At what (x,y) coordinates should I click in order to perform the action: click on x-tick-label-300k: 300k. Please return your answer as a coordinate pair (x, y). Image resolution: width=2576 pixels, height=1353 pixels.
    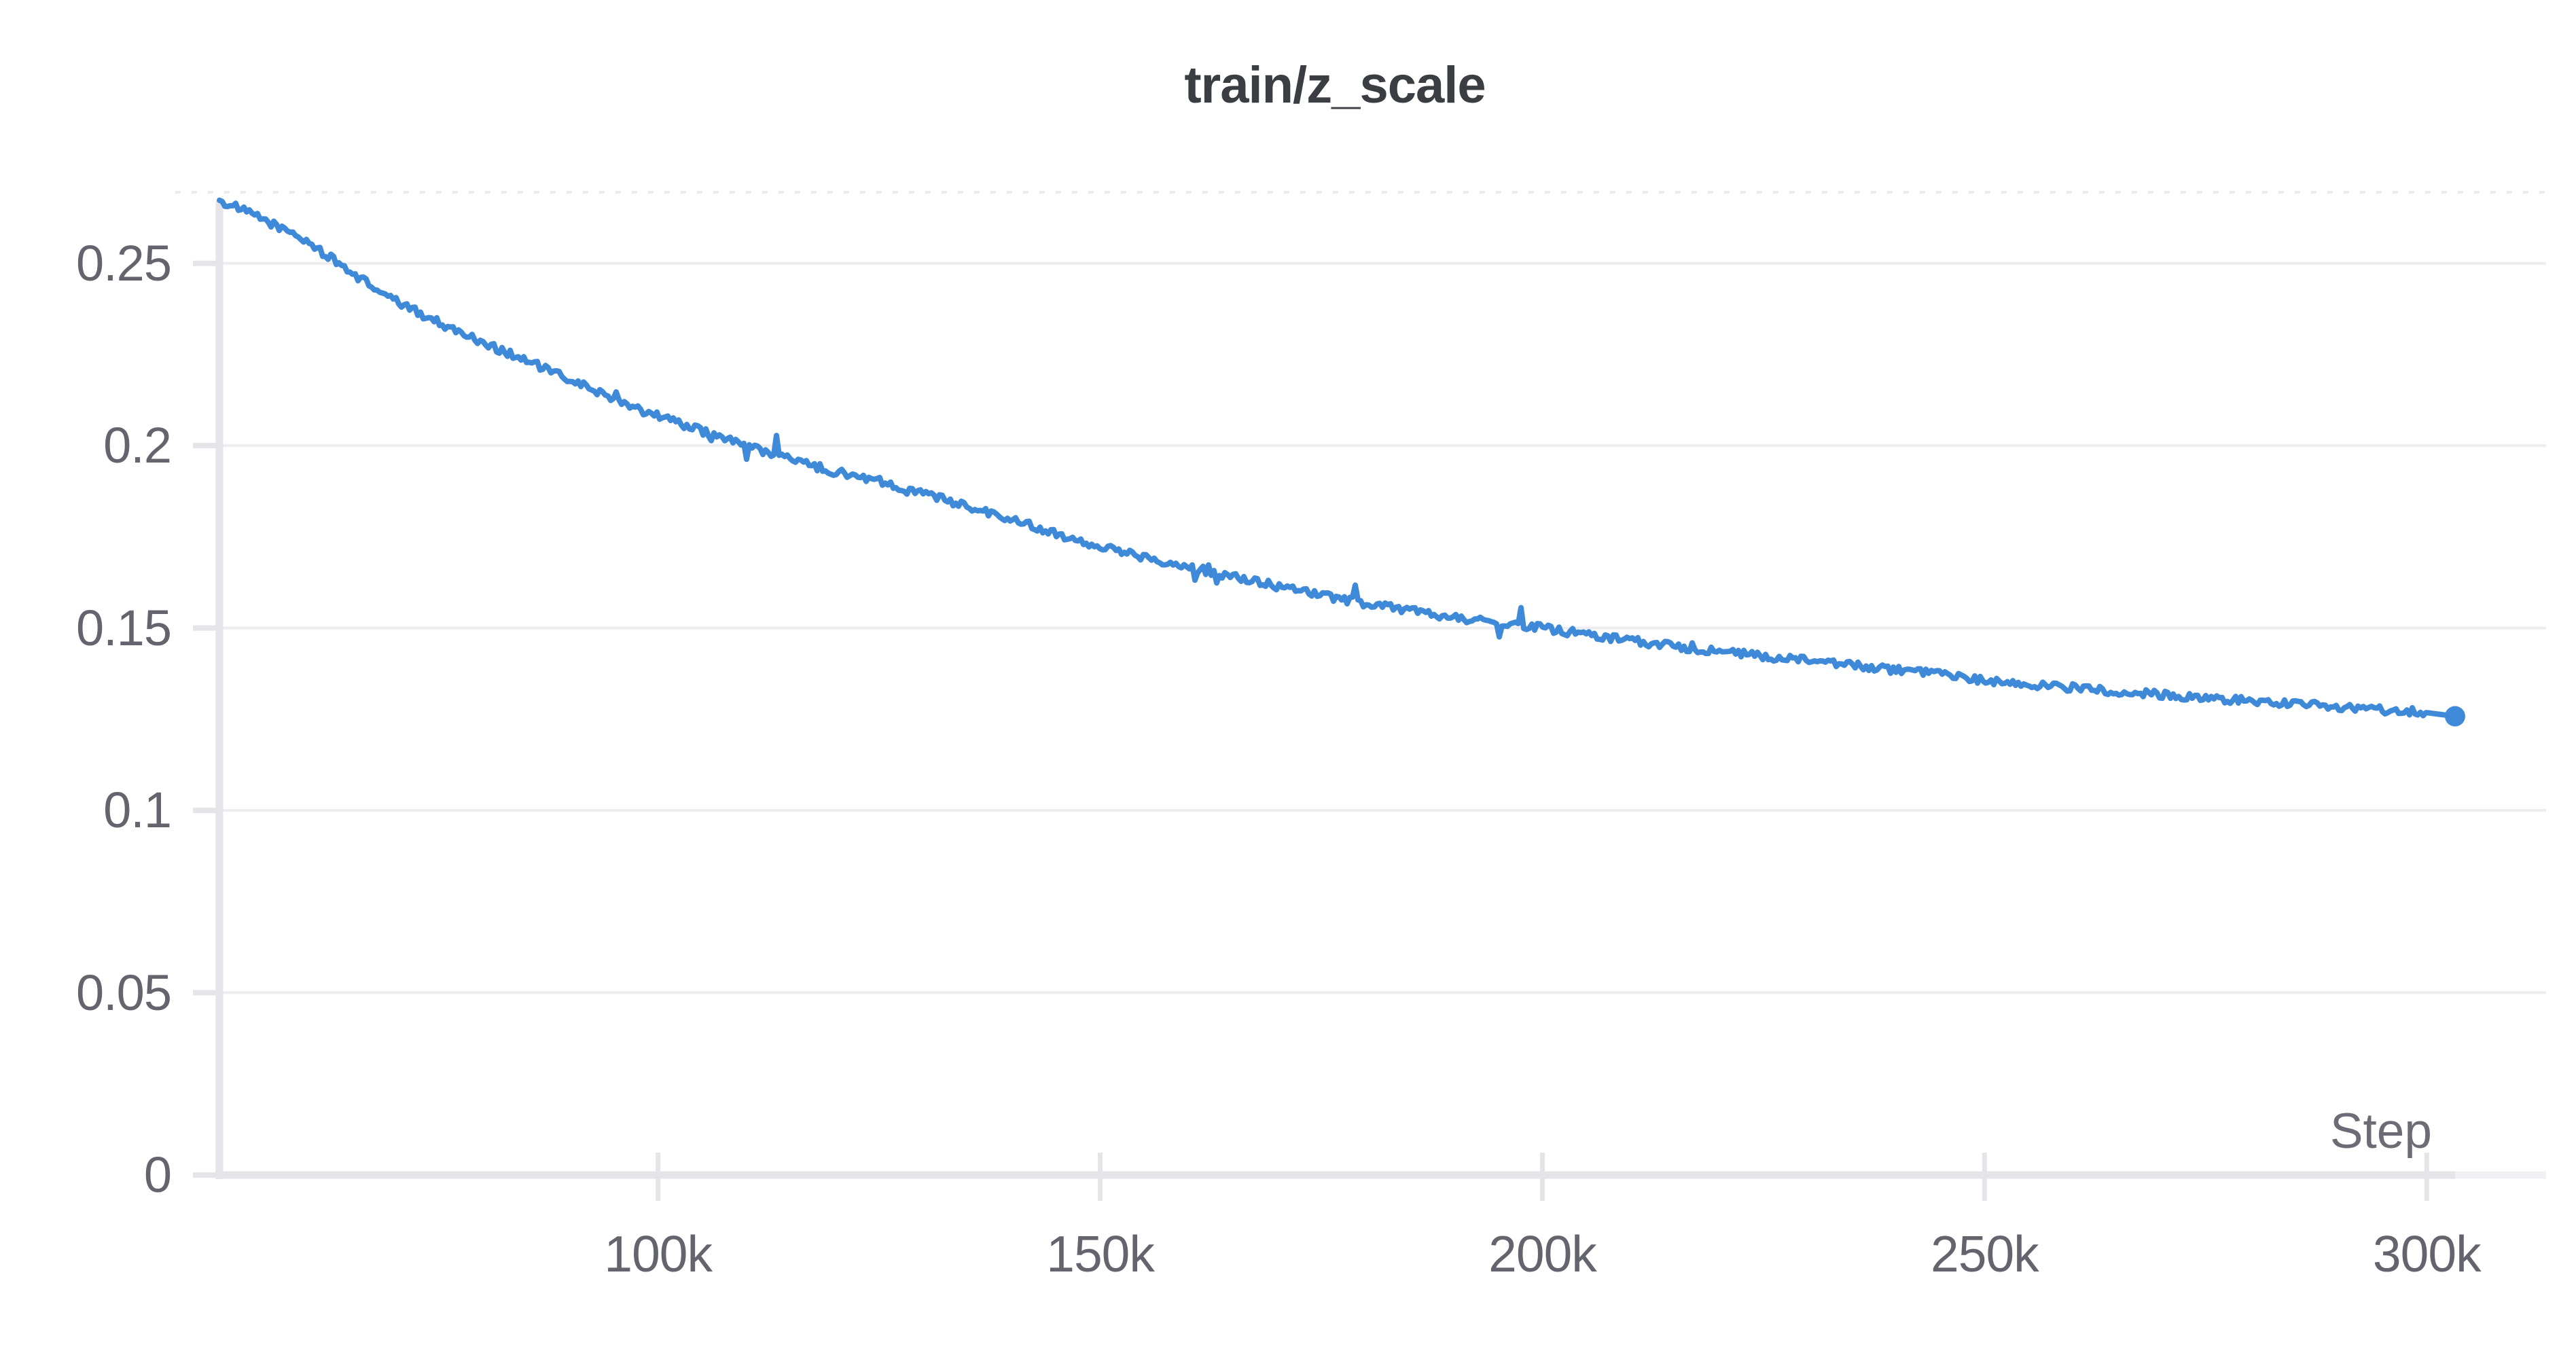
    Looking at the image, I should click on (2427, 1253).